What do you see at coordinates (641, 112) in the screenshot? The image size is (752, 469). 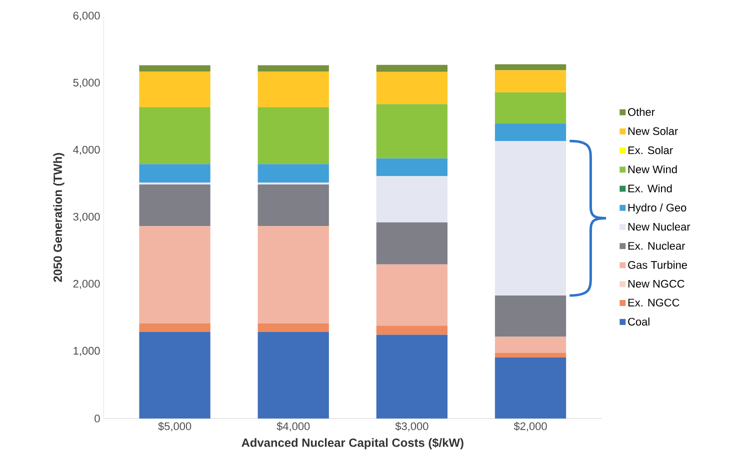 I see `legend-label: Other` at bounding box center [641, 112].